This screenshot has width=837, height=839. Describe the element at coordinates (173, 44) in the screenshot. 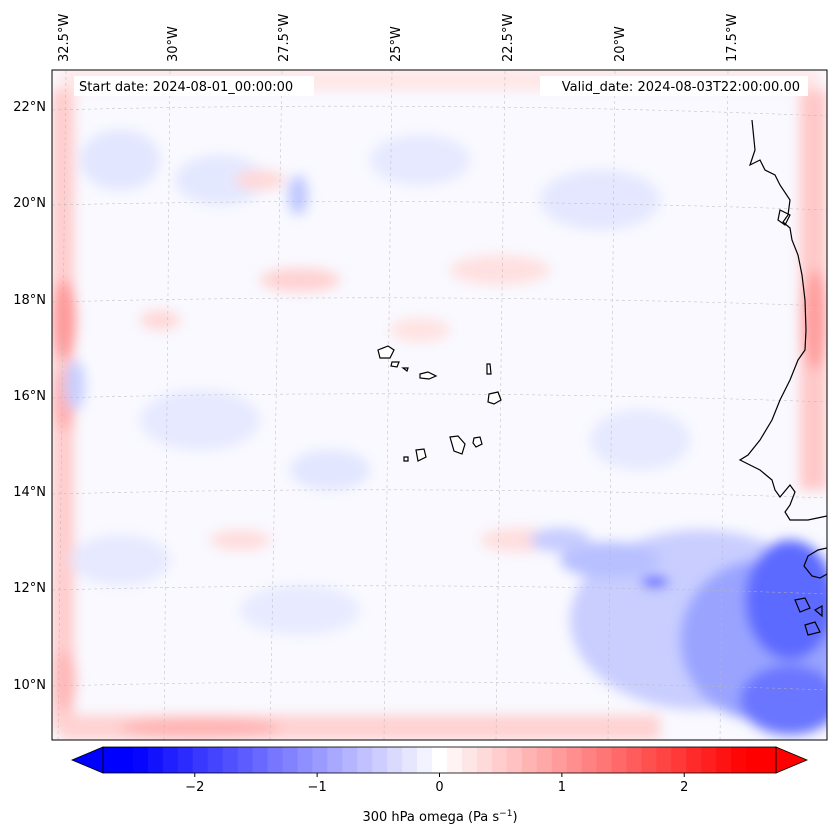

I see `lon-tick-label: 30°W` at that location.